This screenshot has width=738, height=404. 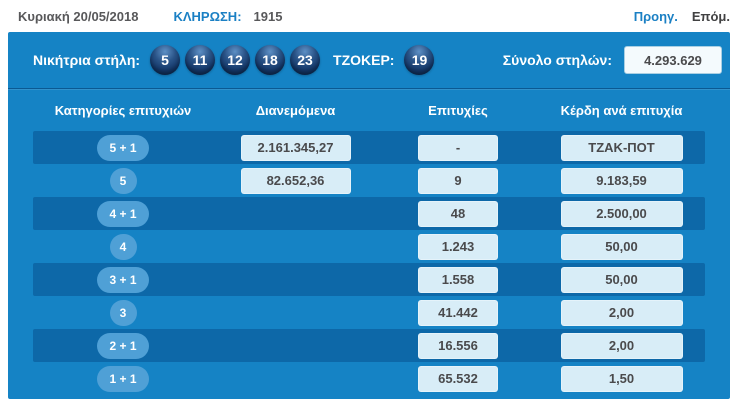 I want to click on category-cell: 4 + 1, so click(x=123, y=213).